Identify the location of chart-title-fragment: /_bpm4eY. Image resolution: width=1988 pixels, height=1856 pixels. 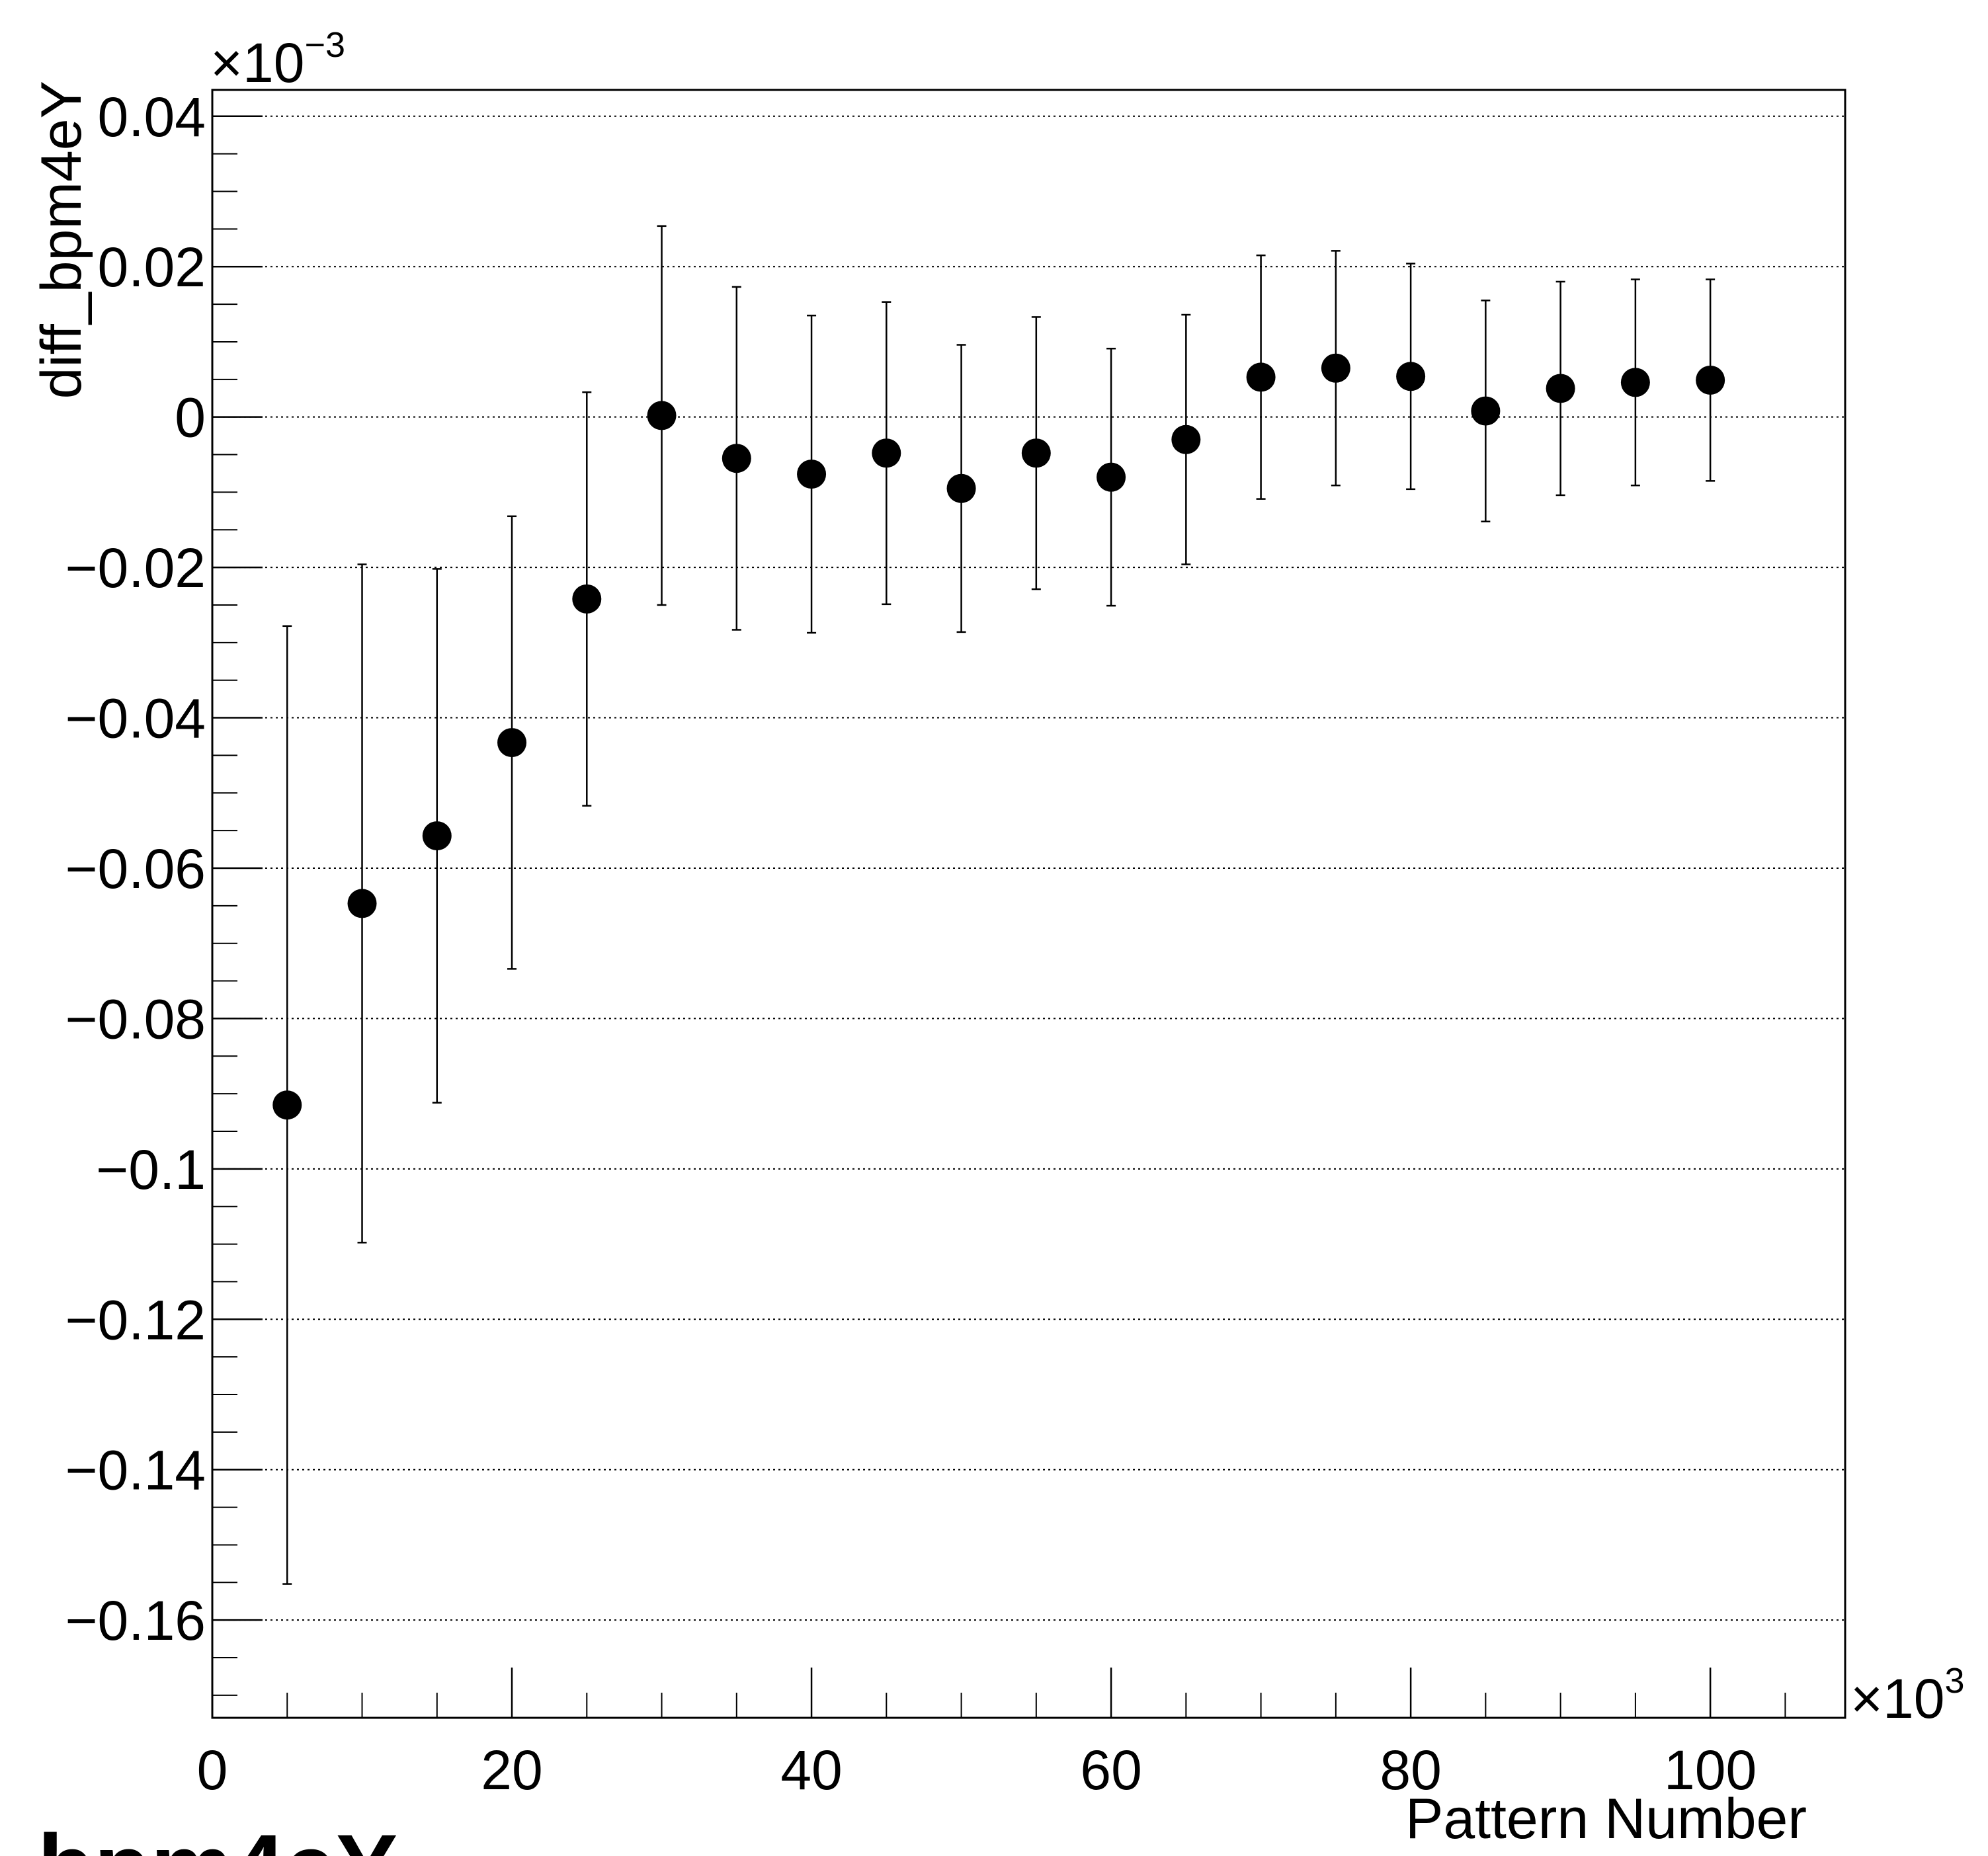
(199, 1836).